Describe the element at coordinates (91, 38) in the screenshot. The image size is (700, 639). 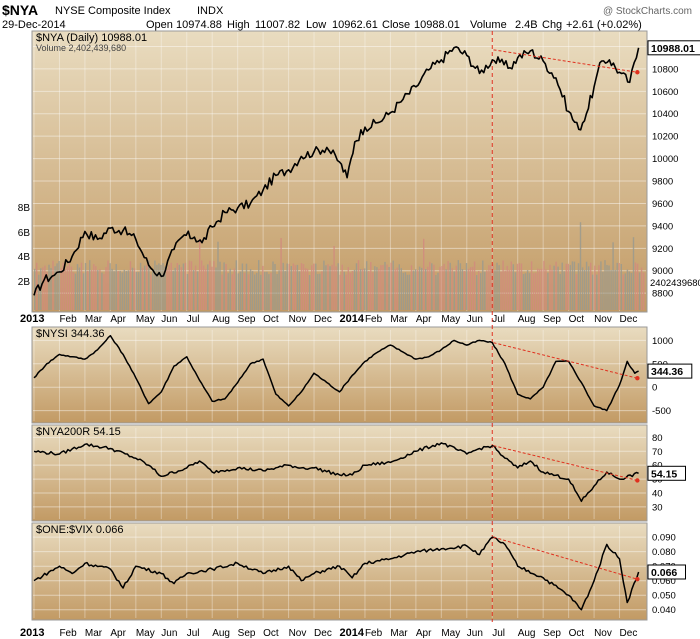
I see `price-panel-title: $NYA (Daily) 10988.01` at that location.